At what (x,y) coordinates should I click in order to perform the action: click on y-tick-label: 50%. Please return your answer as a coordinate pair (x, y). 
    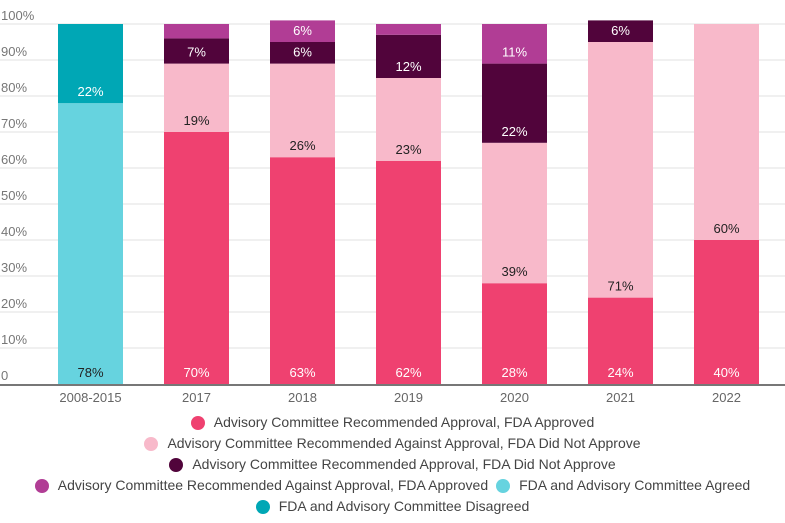
    Looking at the image, I should click on (14, 195).